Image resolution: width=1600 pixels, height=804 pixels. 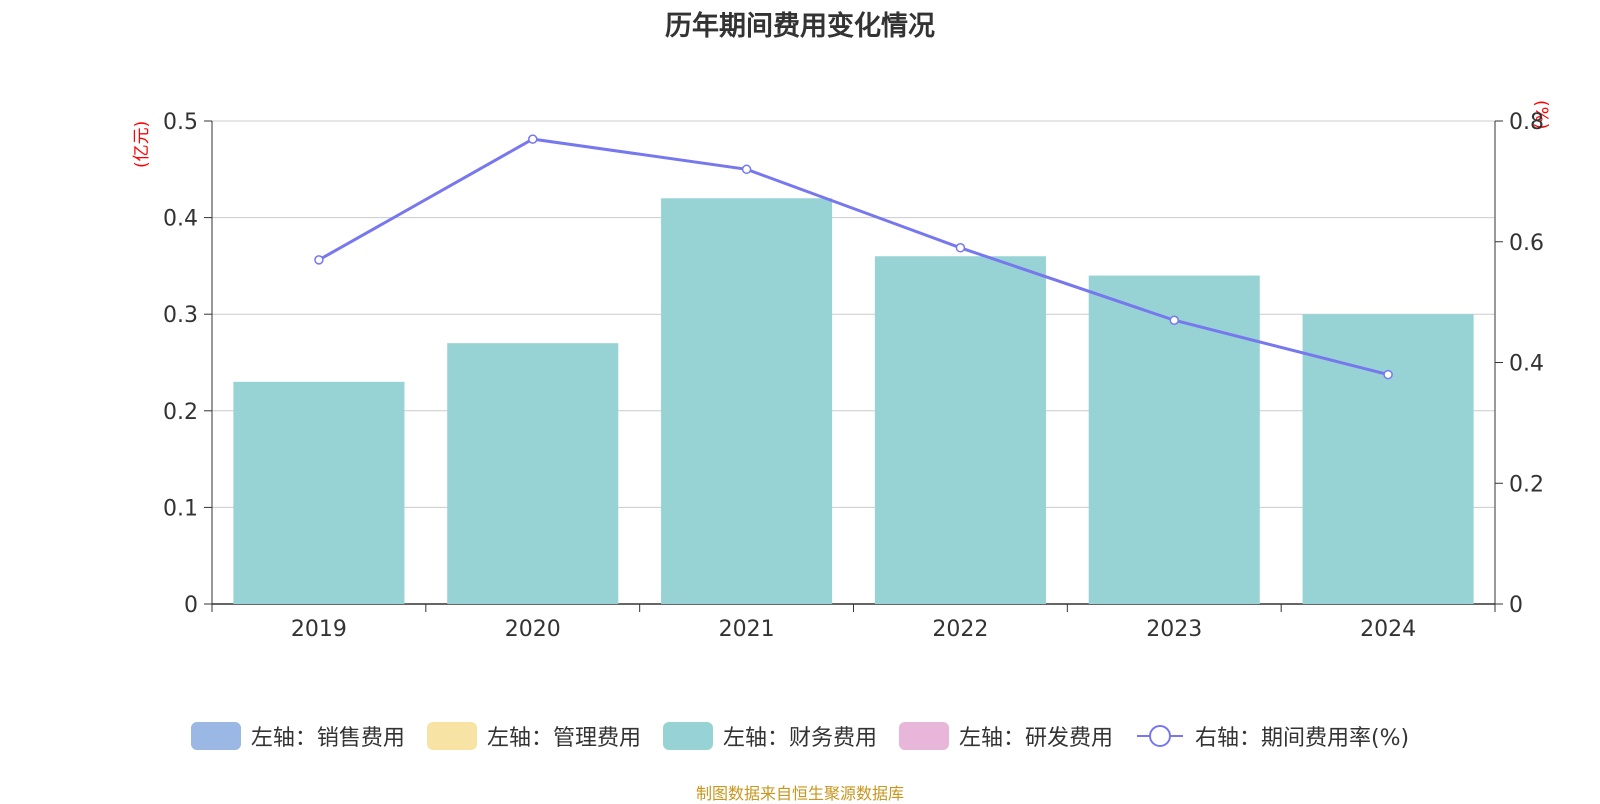 What do you see at coordinates (1174, 439) in the screenshot?
I see `bar-2023` at bounding box center [1174, 439].